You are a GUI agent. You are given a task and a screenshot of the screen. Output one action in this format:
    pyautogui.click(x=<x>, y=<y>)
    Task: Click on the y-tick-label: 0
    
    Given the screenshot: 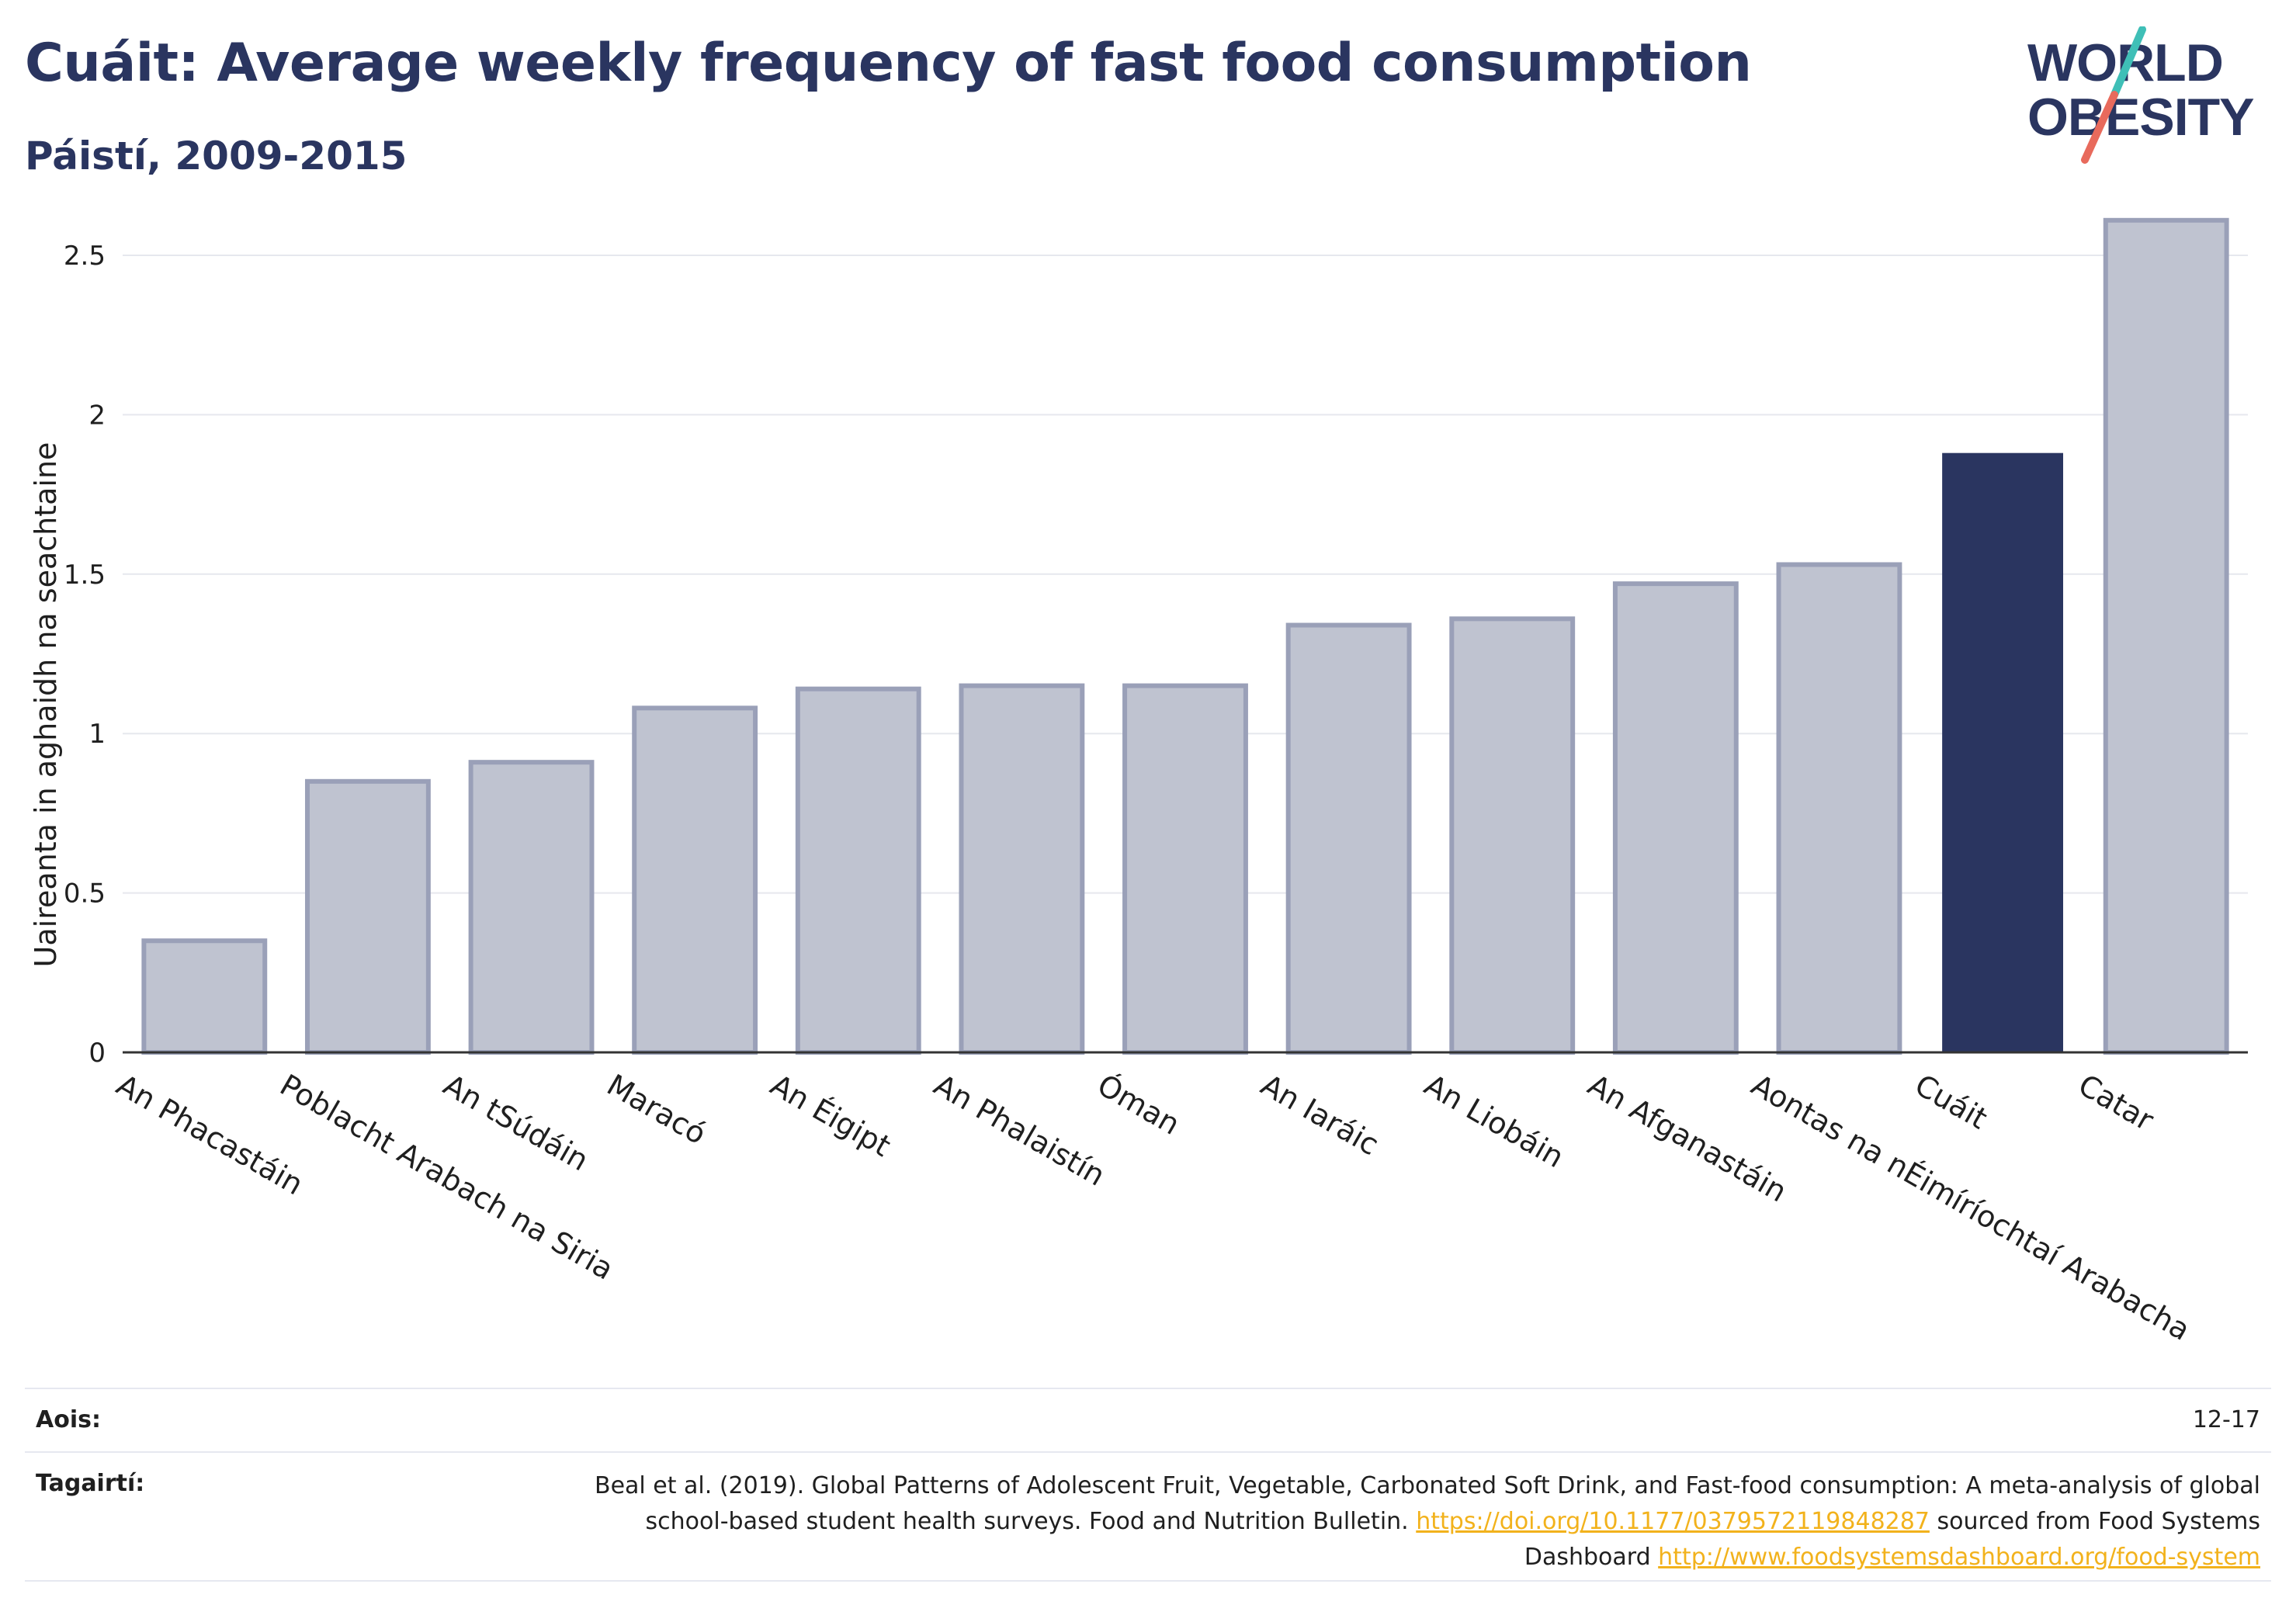 What is the action you would take?
    pyautogui.click(x=97, y=1053)
    